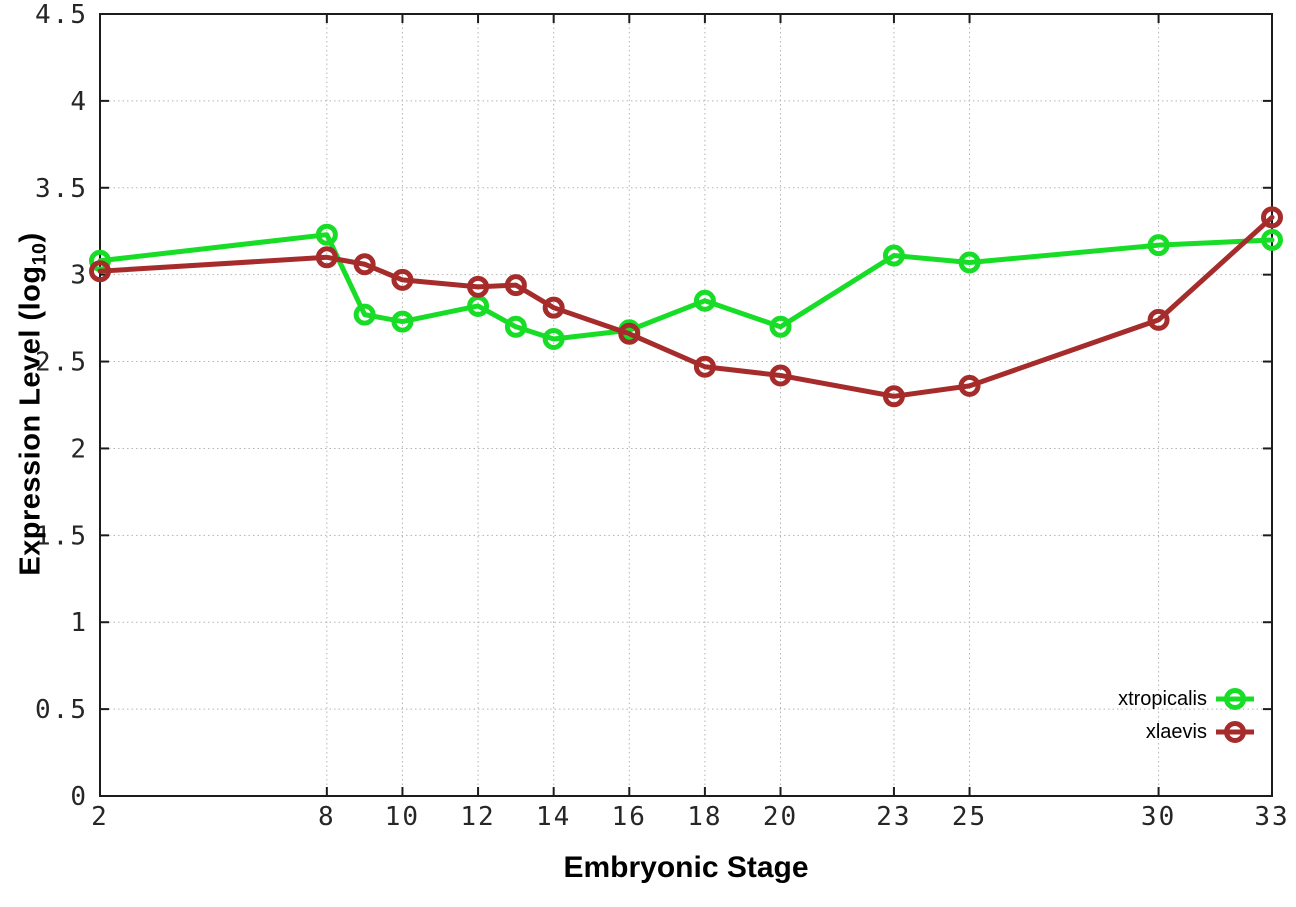 The image size is (1296, 907). What do you see at coordinates (704, 817) in the screenshot?
I see `x-tick-label: 18` at bounding box center [704, 817].